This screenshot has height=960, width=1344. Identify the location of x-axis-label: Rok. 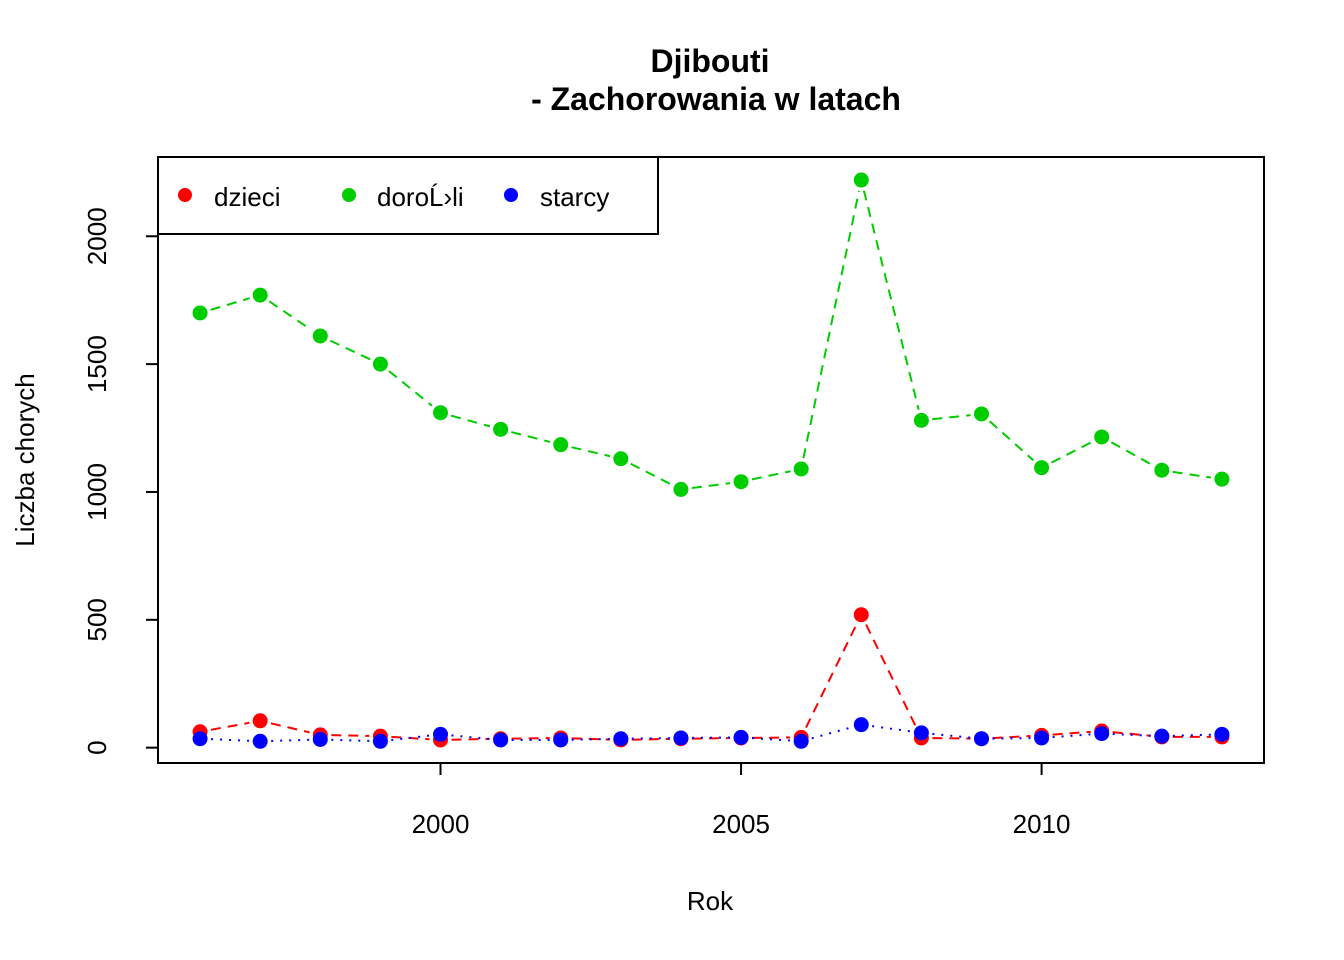
(710, 901).